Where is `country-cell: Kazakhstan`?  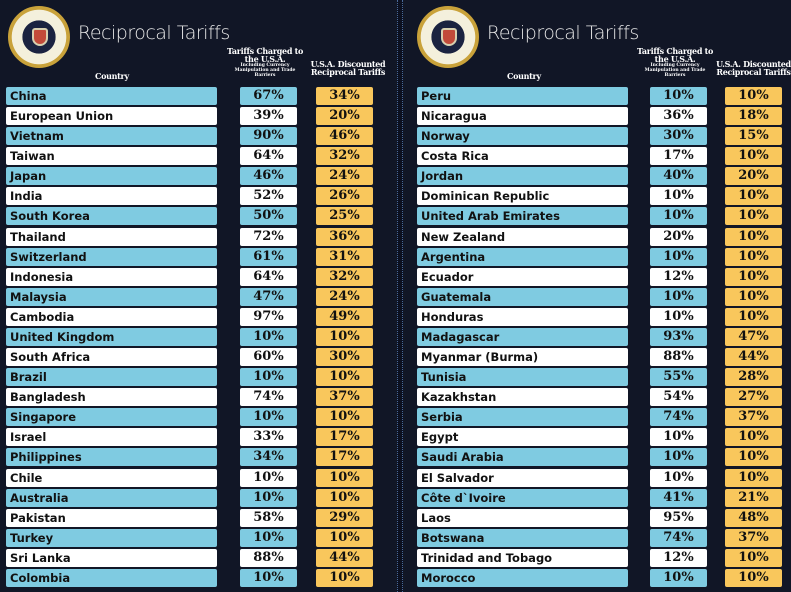
country-cell: Kazakhstan is located at coordinates (522, 397).